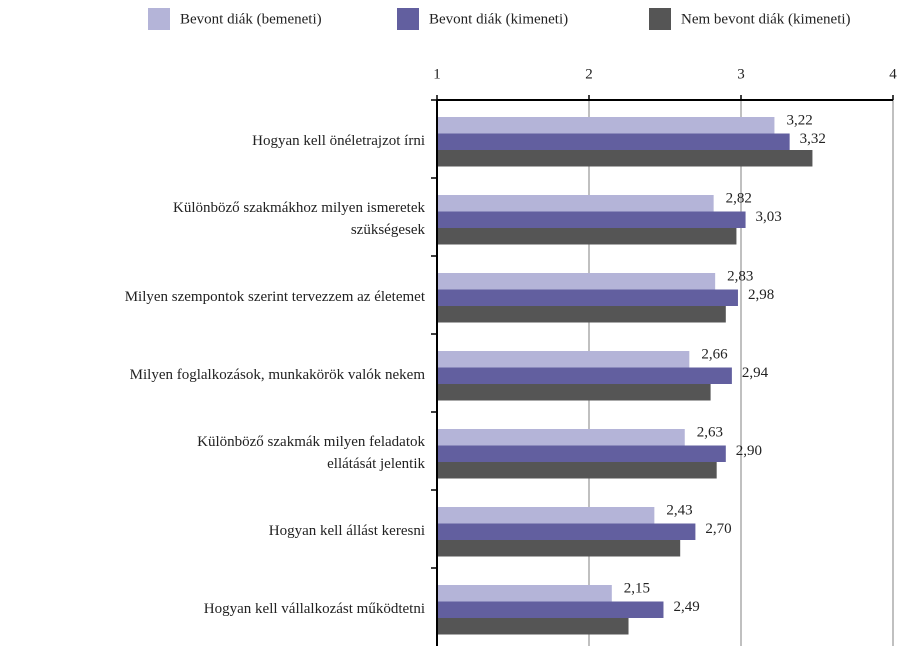  What do you see at coordinates (813, 139) in the screenshot?
I see `value-label: 3,32` at bounding box center [813, 139].